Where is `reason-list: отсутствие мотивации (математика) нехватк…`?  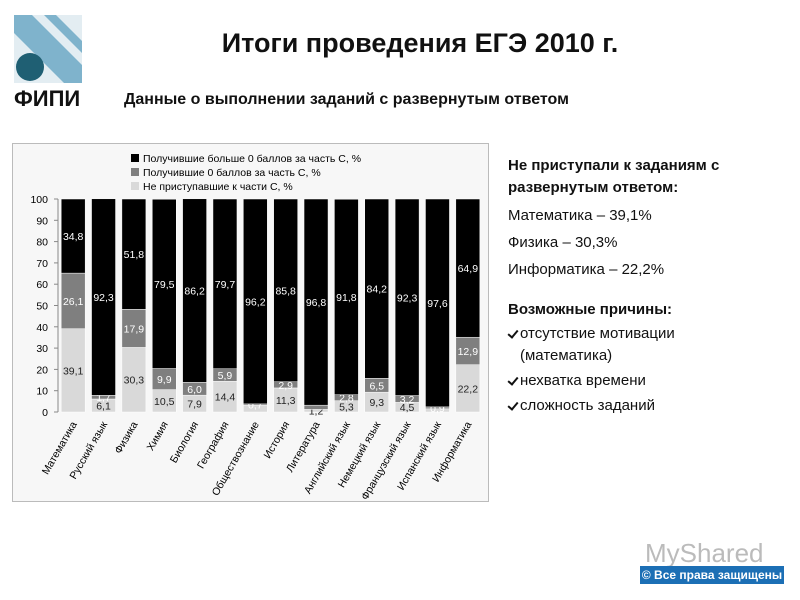
reason-list: отсутствие мотивации (математика) нехватк… is located at coordinates (635, 370).